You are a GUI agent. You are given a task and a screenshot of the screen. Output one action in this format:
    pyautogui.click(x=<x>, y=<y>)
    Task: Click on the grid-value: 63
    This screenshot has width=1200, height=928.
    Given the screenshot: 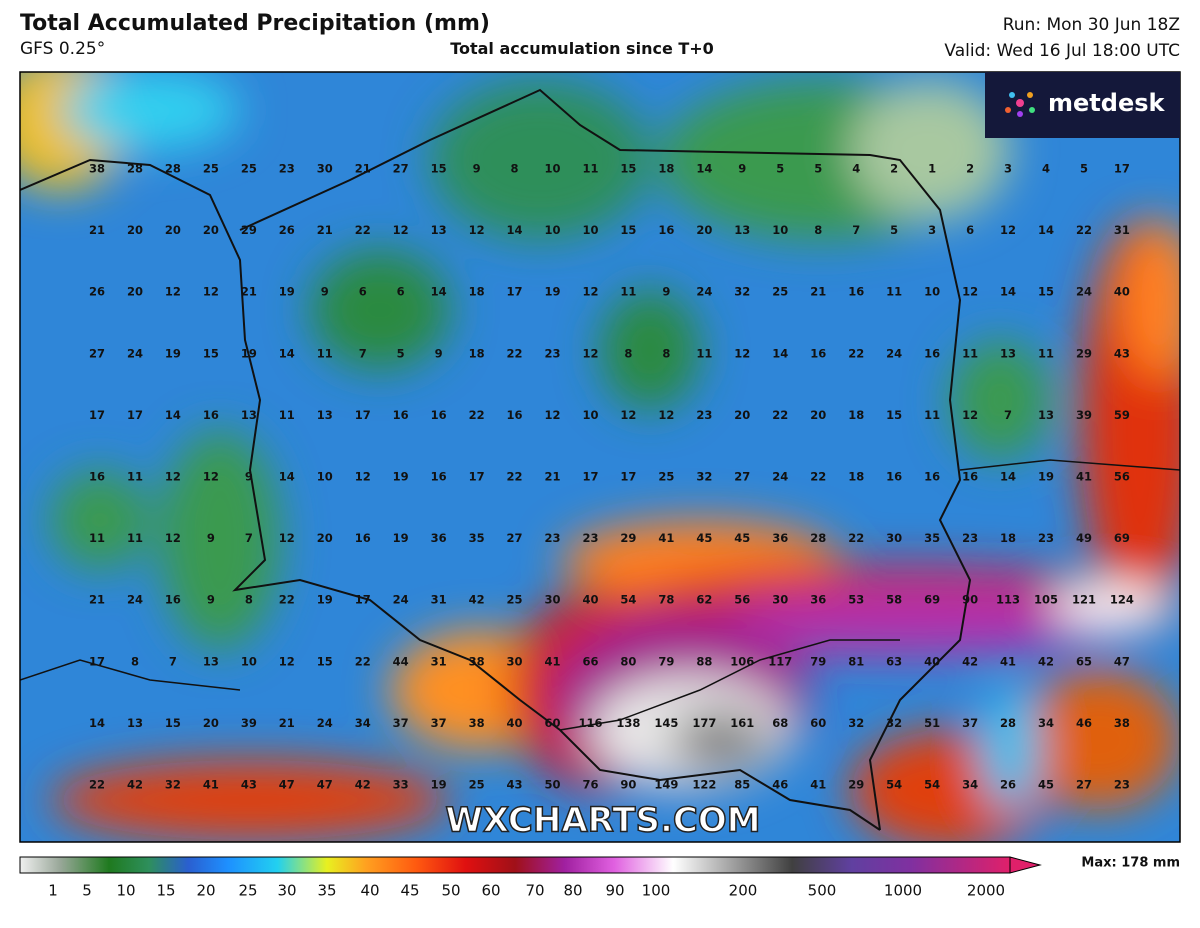 What is the action you would take?
    pyautogui.click(x=894, y=661)
    